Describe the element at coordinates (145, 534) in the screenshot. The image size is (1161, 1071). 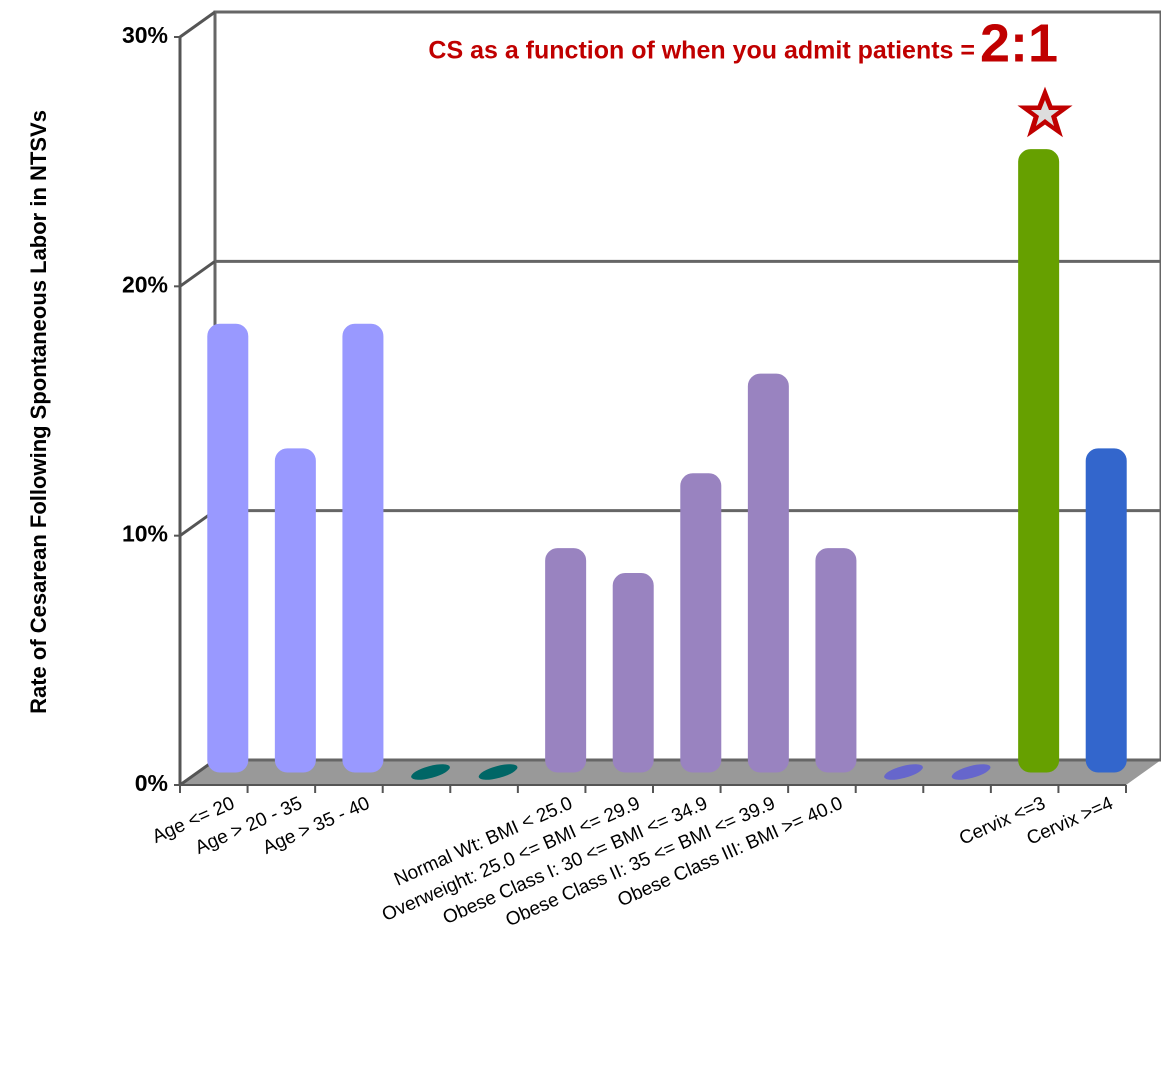
I see `y-tick-label: 10%` at that location.